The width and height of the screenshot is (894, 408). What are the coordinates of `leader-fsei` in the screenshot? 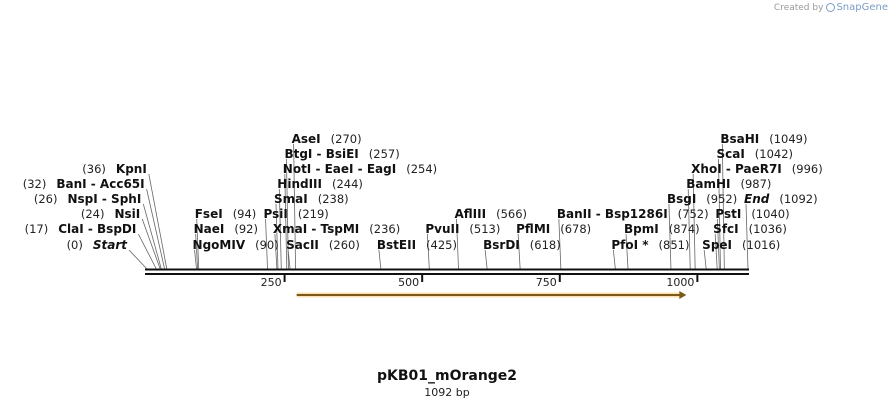 It's located at (198, 244).